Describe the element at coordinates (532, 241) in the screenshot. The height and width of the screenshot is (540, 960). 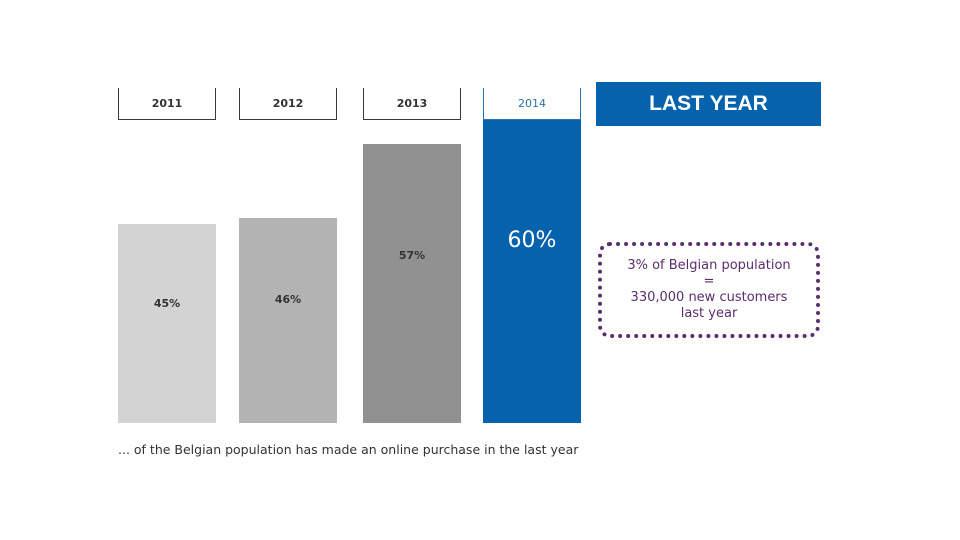
I see `bar-label-2014: 60%` at that location.